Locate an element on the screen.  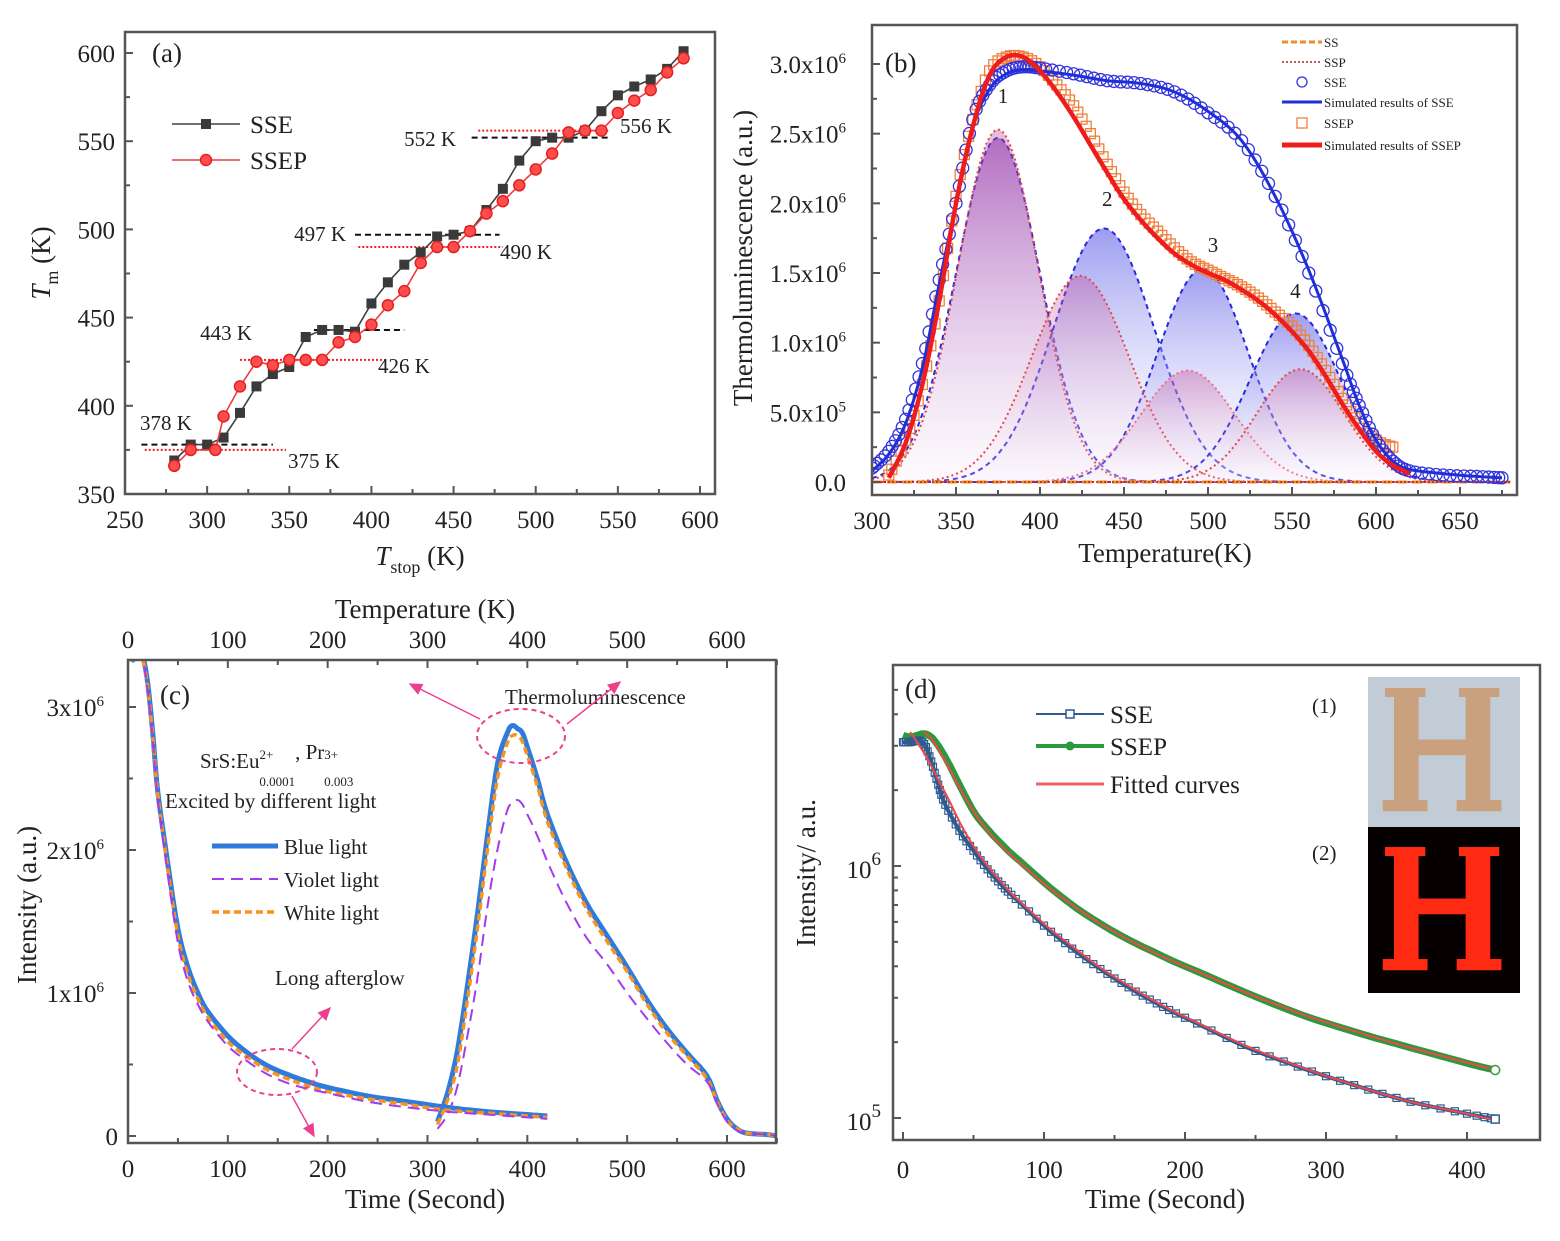
panel-label: (b) is located at coordinates (900, 63).